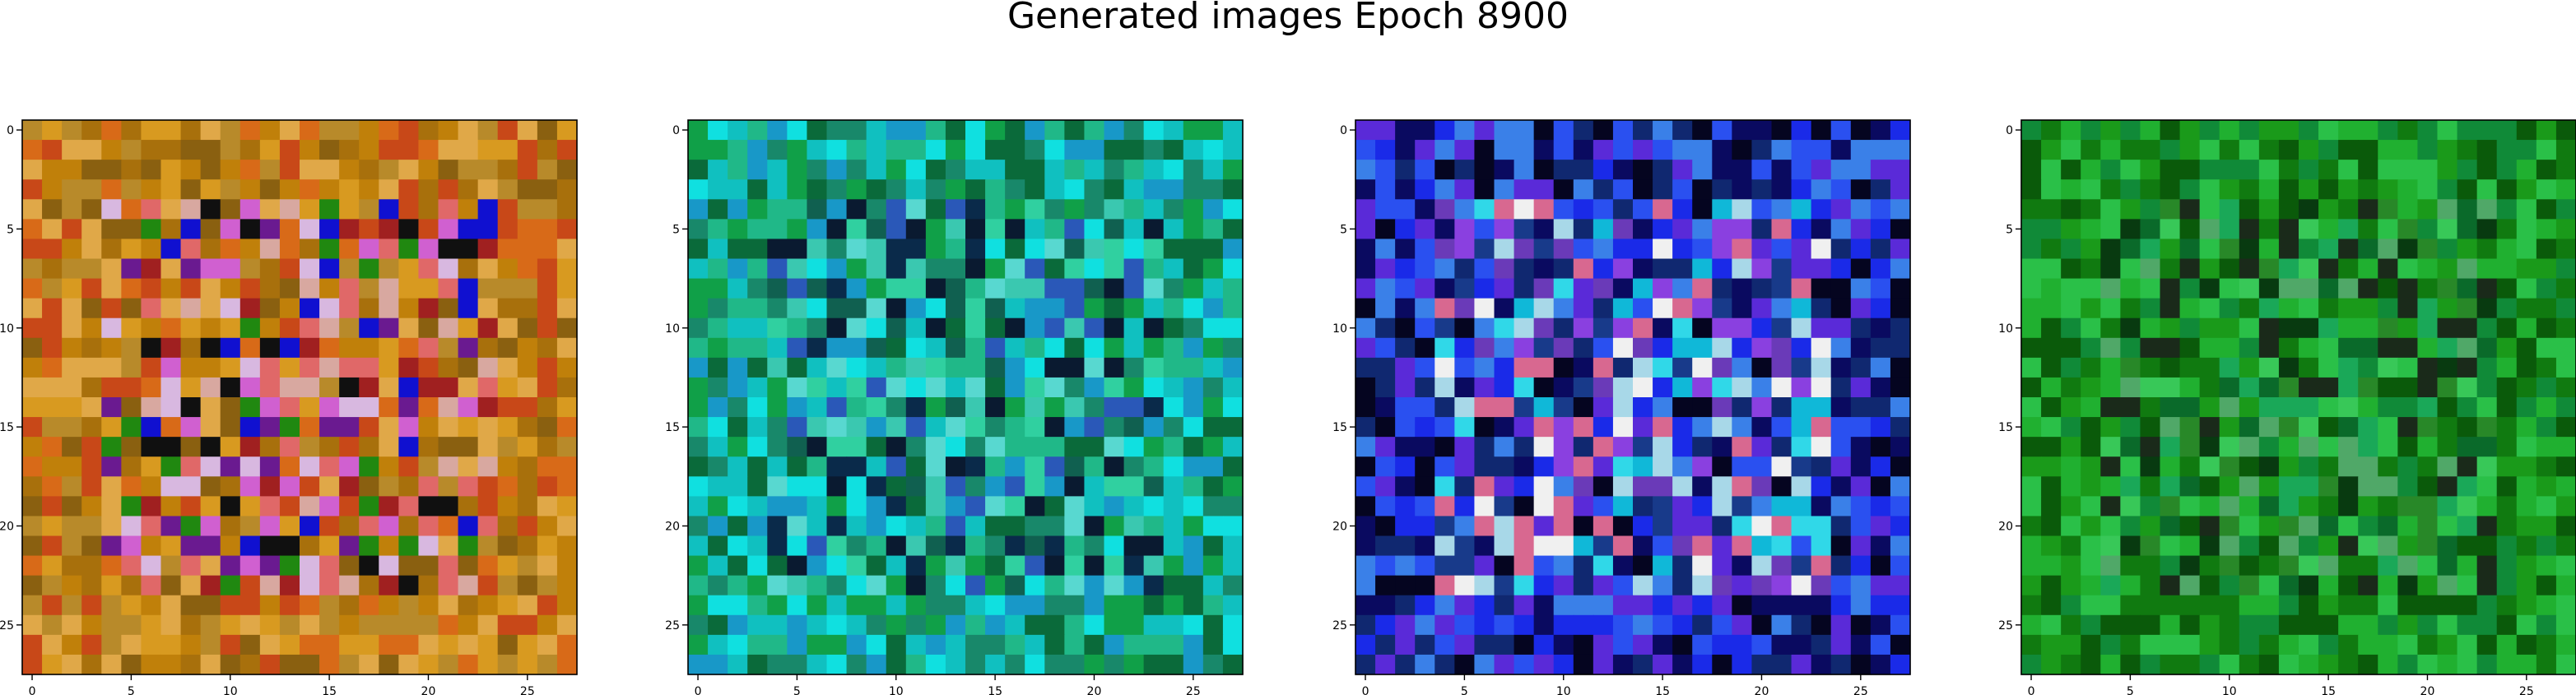 This screenshot has width=2576, height=695. What do you see at coordinates (131, 690) in the screenshot?
I see `x-tick-label: 5` at bounding box center [131, 690].